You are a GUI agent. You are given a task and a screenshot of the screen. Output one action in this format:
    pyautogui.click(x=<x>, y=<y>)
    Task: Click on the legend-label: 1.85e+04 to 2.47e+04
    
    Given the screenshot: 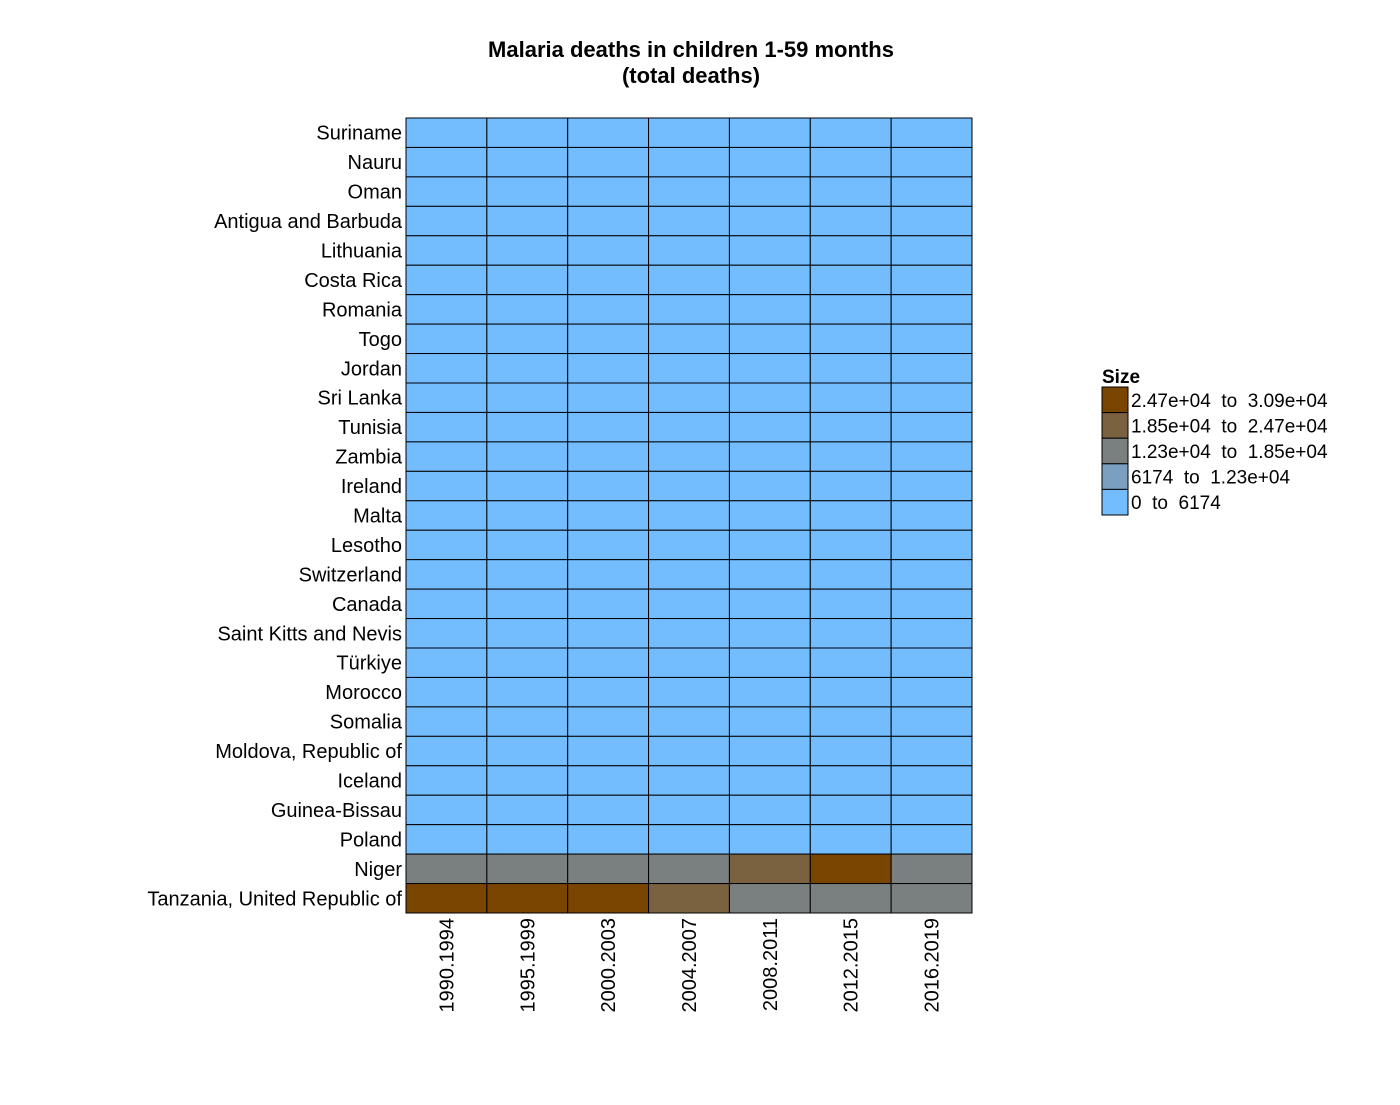 What is the action you would take?
    pyautogui.click(x=1229, y=426)
    